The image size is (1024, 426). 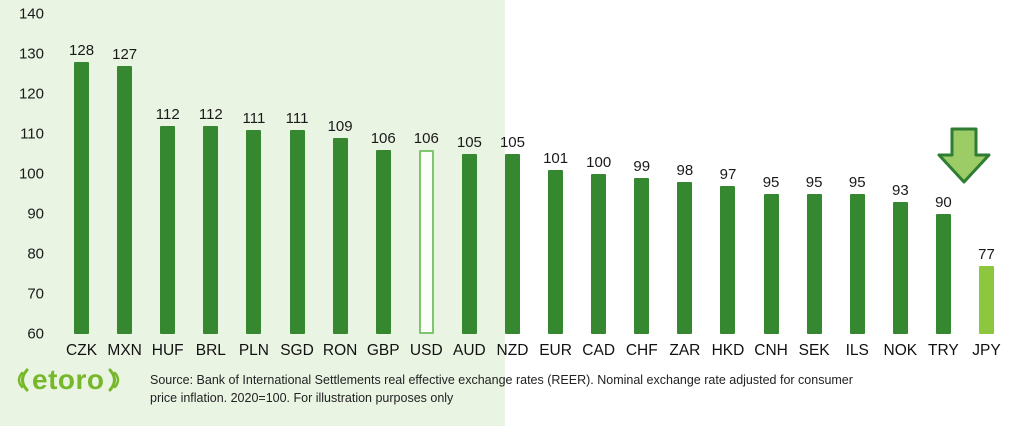 I want to click on bar-column-ils: 95 ILS, so click(x=857, y=186).